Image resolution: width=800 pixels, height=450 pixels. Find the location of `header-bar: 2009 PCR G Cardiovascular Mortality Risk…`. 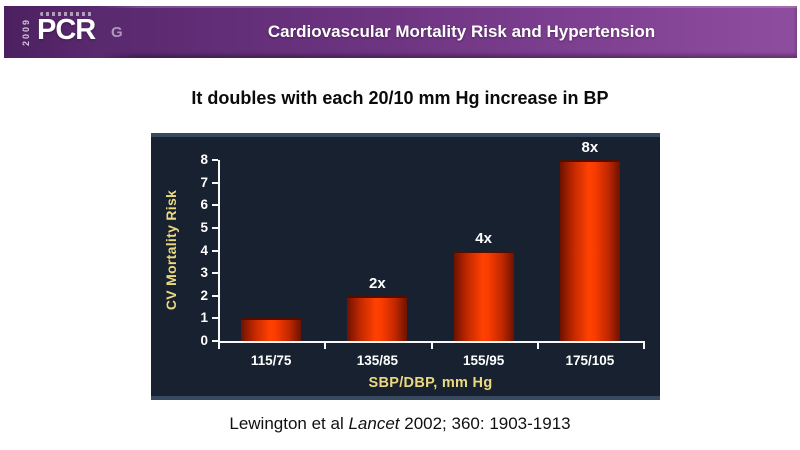

header-bar: 2009 PCR G Cardiovascular Mortality Risk… is located at coordinates (400, 32).